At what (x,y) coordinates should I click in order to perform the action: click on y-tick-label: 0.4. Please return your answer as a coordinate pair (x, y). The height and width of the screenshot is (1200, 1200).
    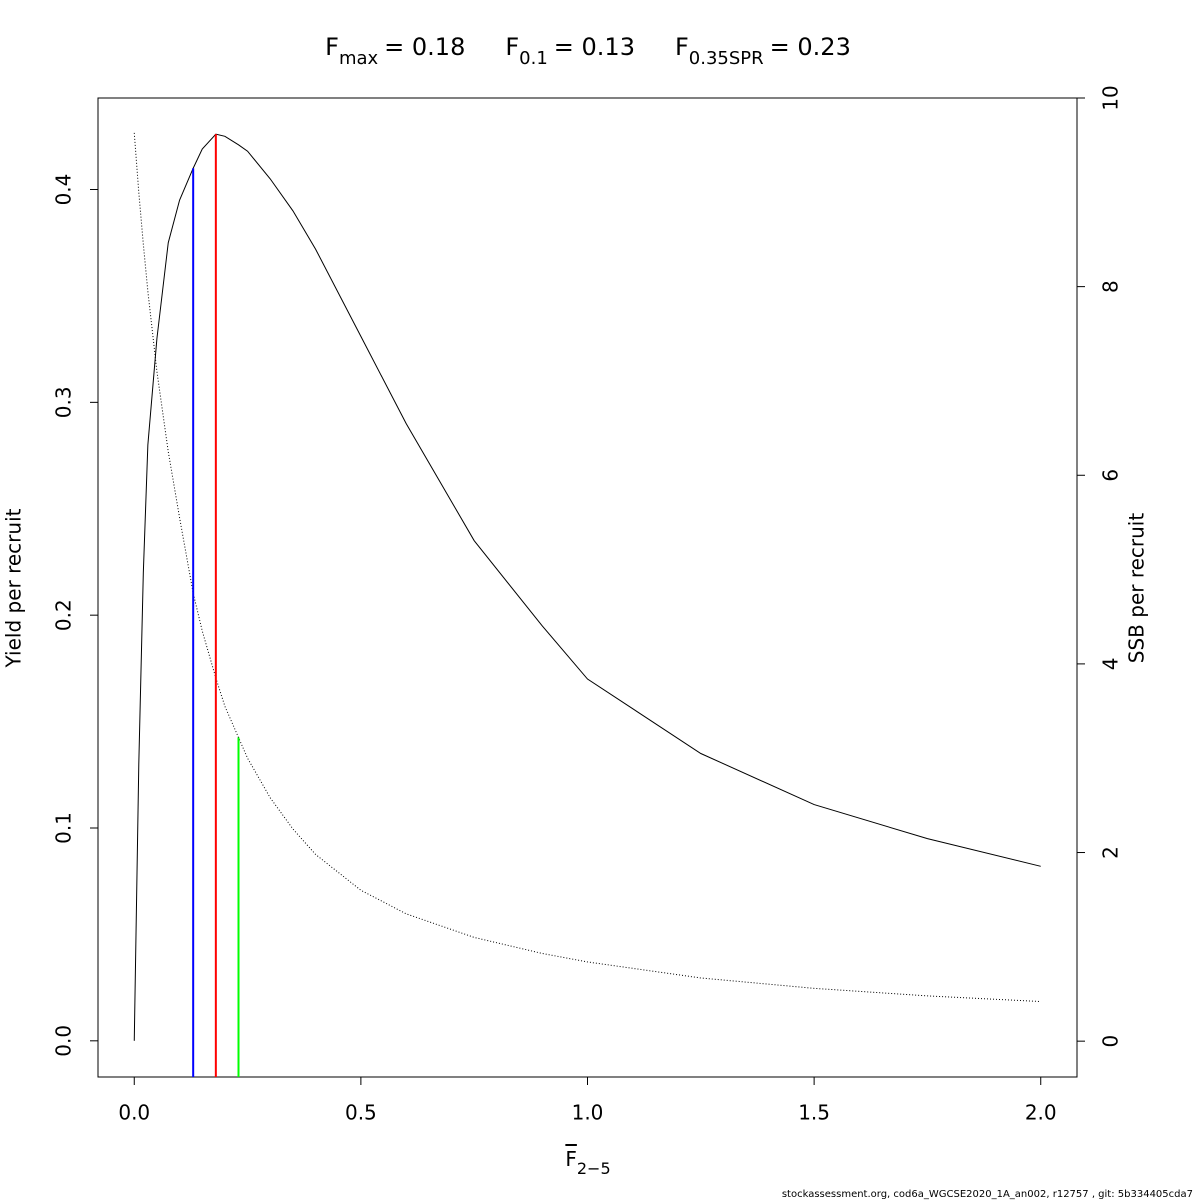
    Looking at the image, I should click on (64, 190).